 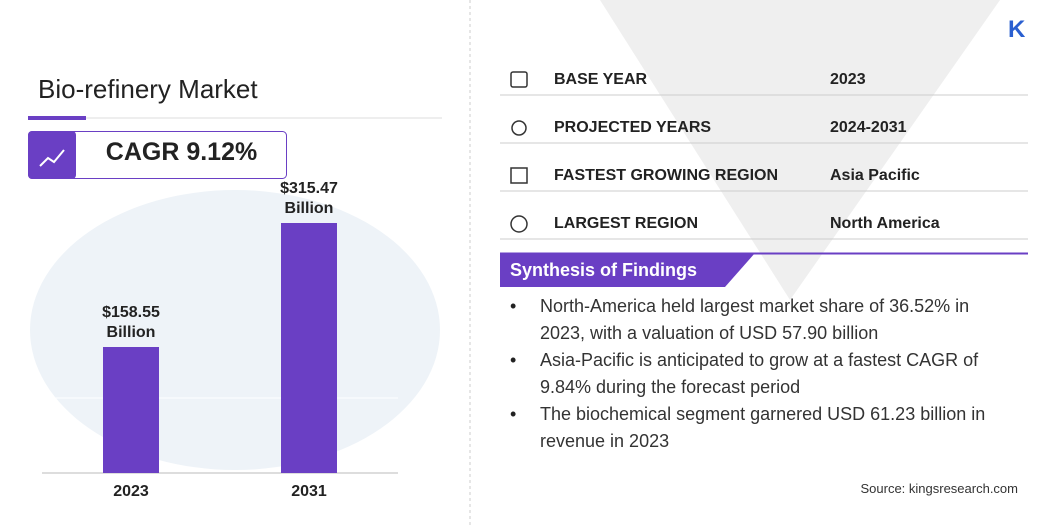 What do you see at coordinates (848, 79) in the screenshot?
I see `row-value: 2023` at bounding box center [848, 79].